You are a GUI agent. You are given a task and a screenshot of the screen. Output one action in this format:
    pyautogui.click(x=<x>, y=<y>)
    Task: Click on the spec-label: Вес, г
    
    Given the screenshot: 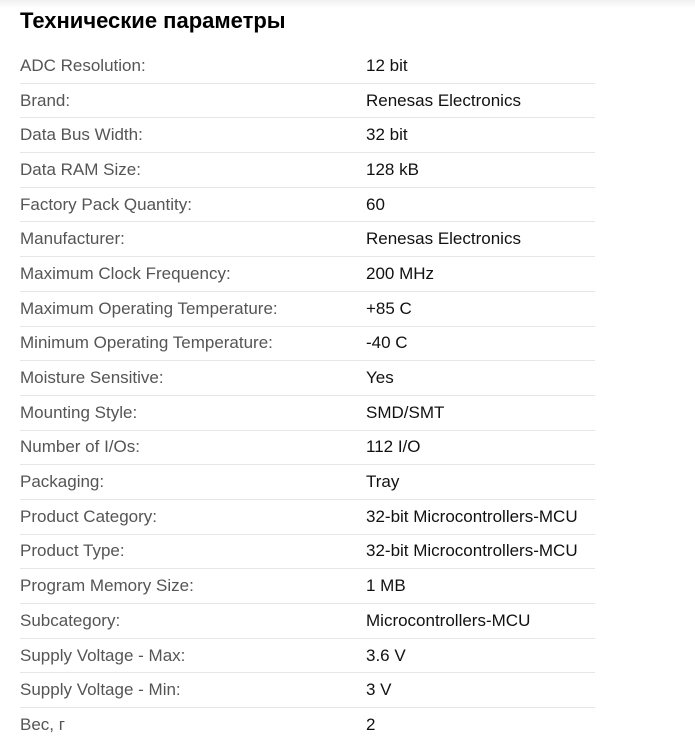 What is the action you would take?
    pyautogui.click(x=42, y=724)
    